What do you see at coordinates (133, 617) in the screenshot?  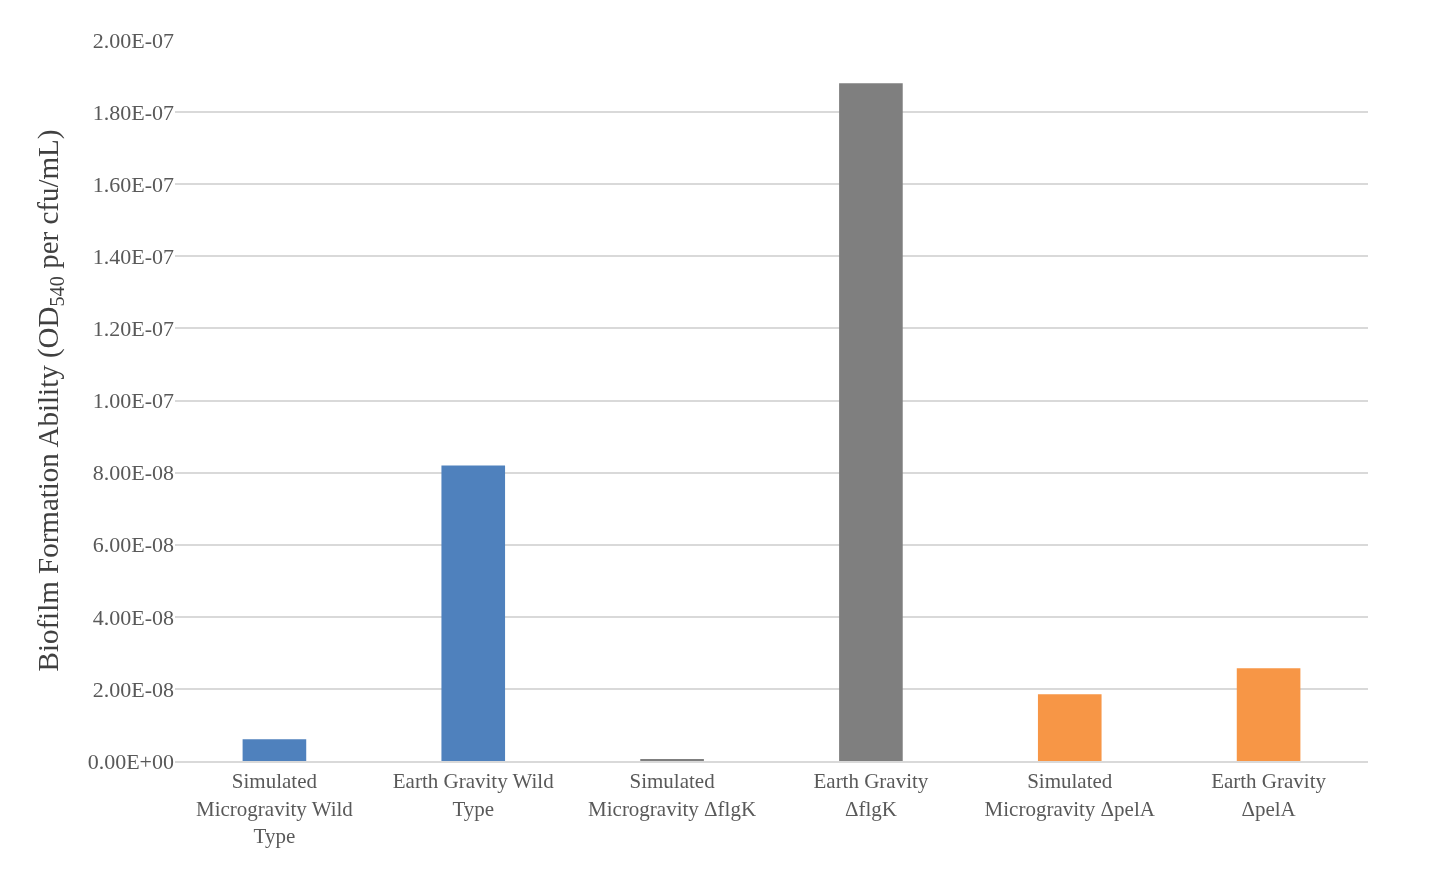 I see `y-tick-label: 4.00E-08` at bounding box center [133, 617].